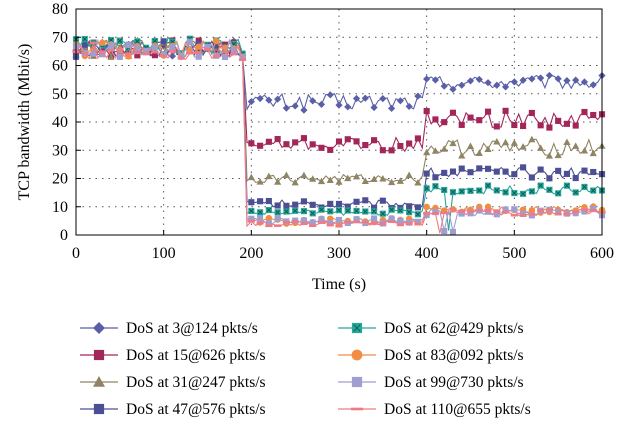  I want to click on legend-item: DoS at 110@655 pkts/s, so click(434, 409).